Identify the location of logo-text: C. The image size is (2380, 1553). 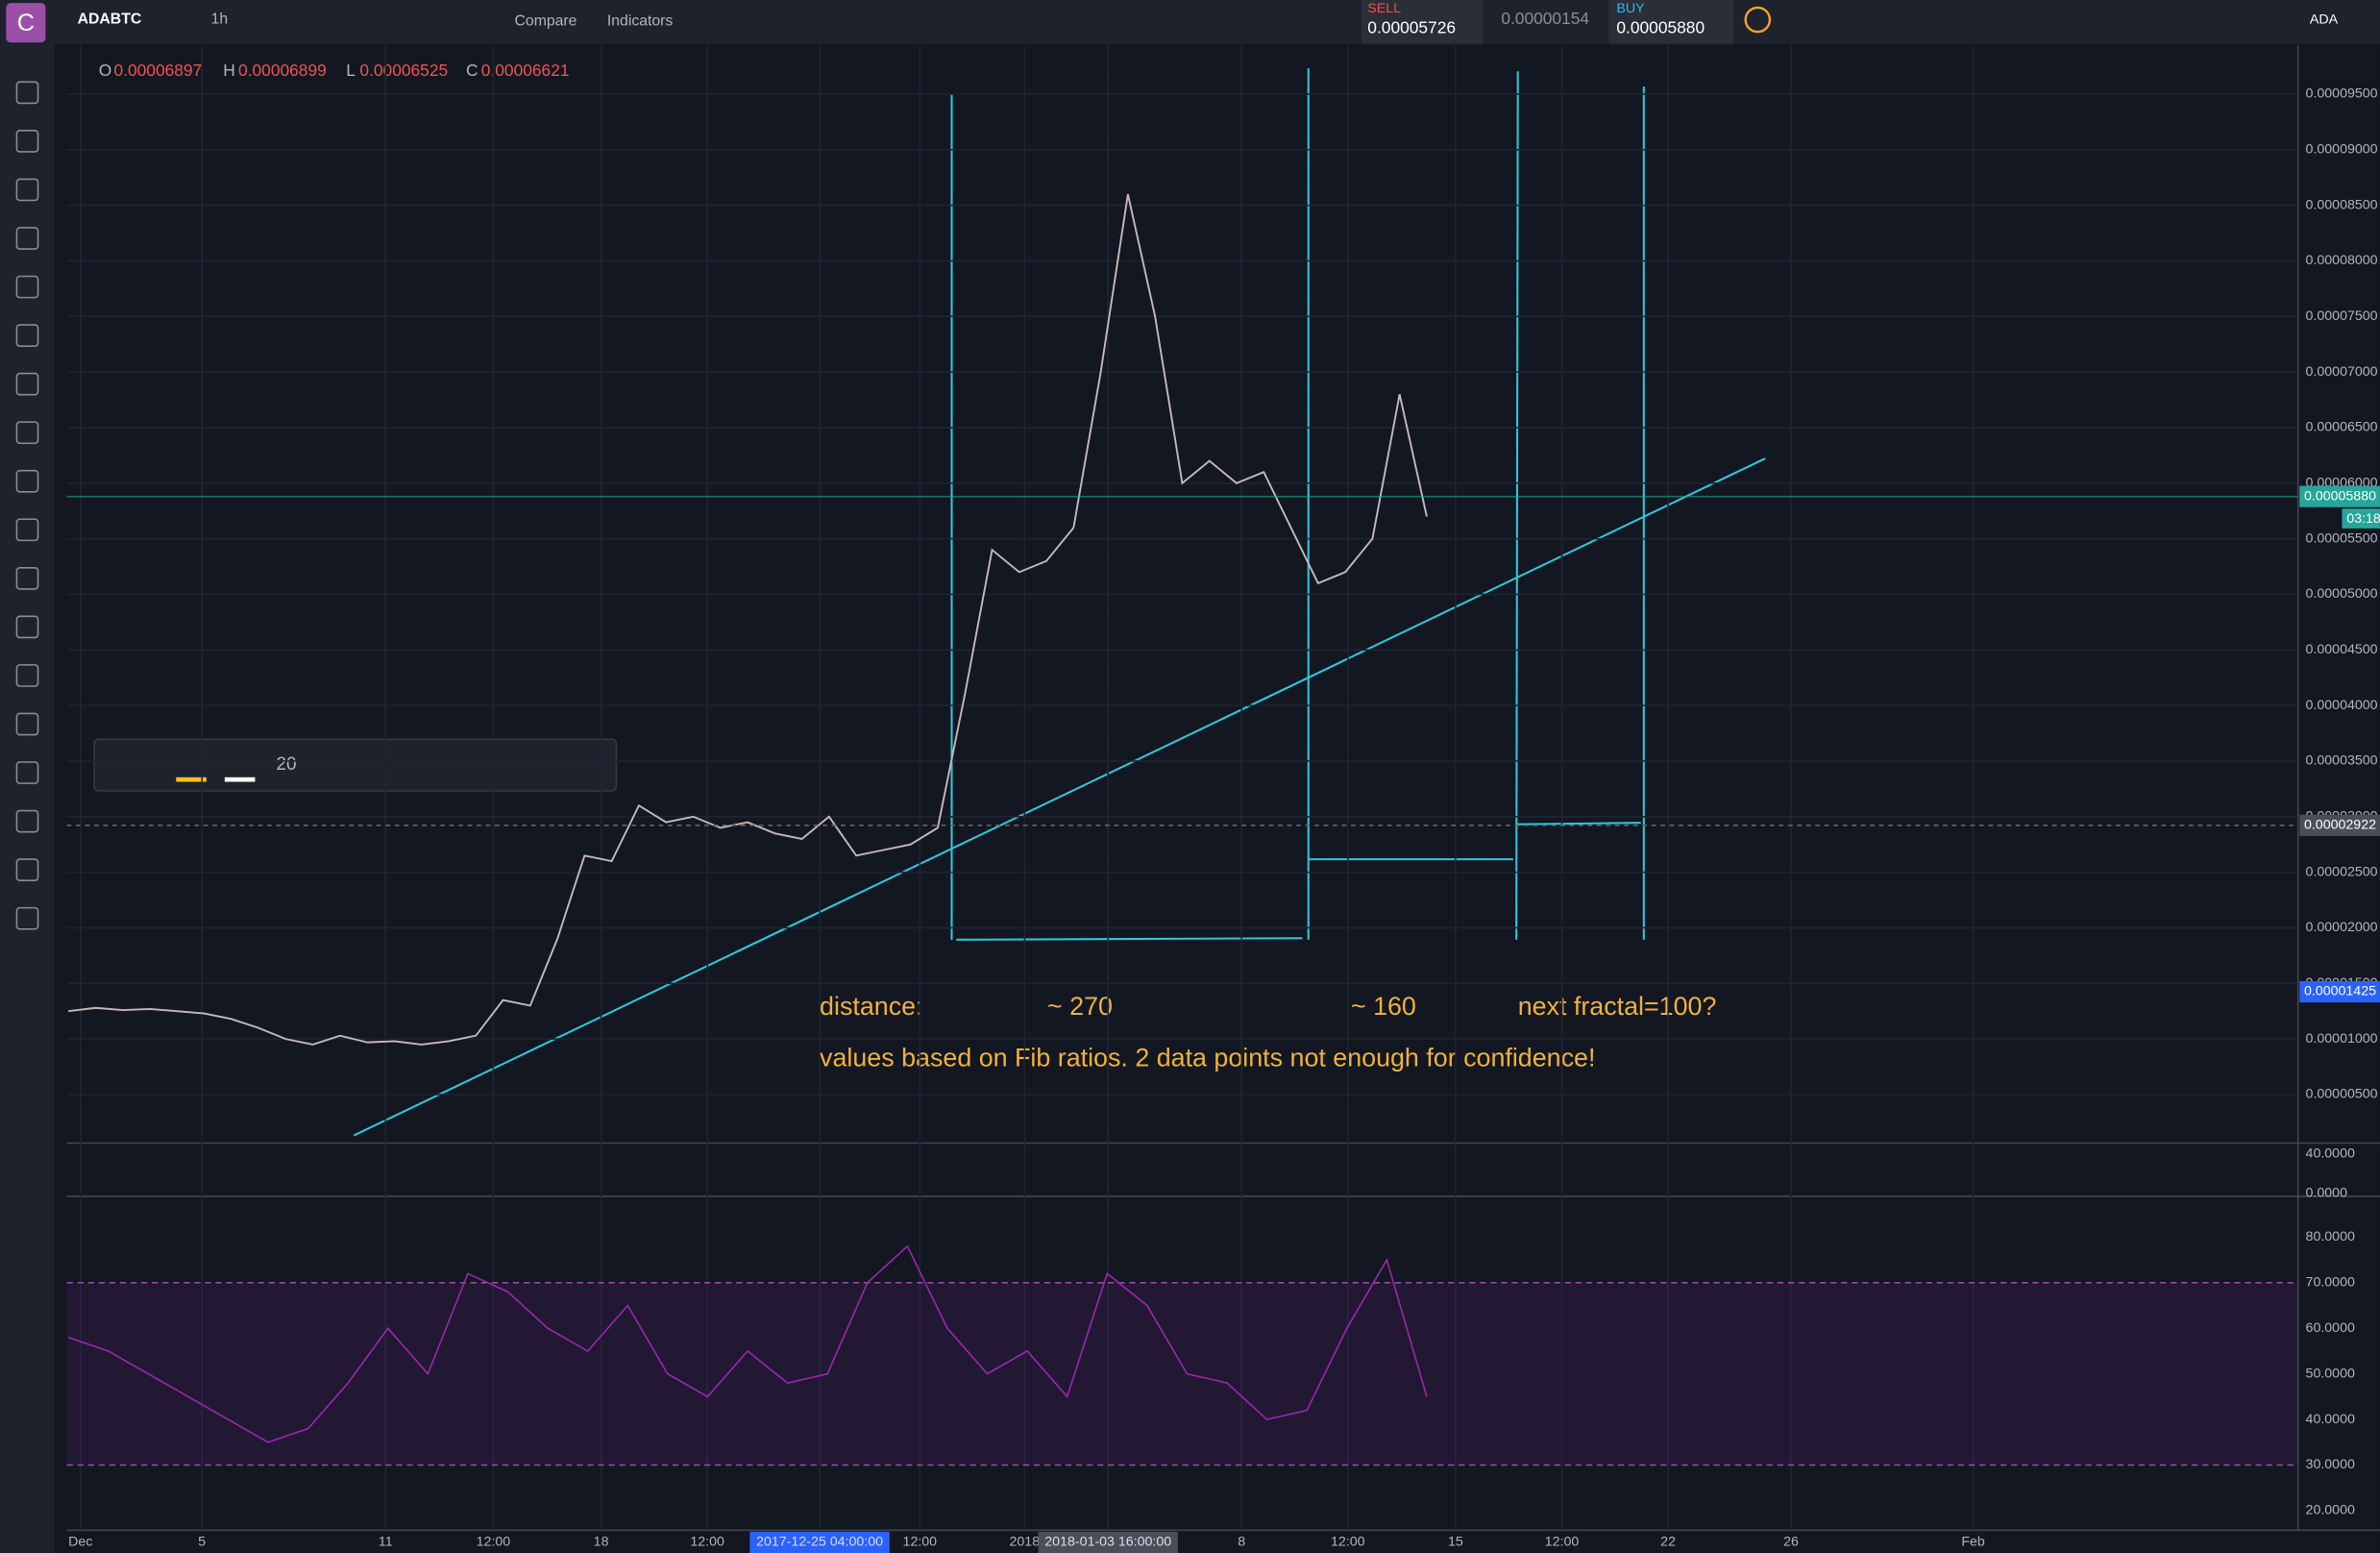
(26, 23).